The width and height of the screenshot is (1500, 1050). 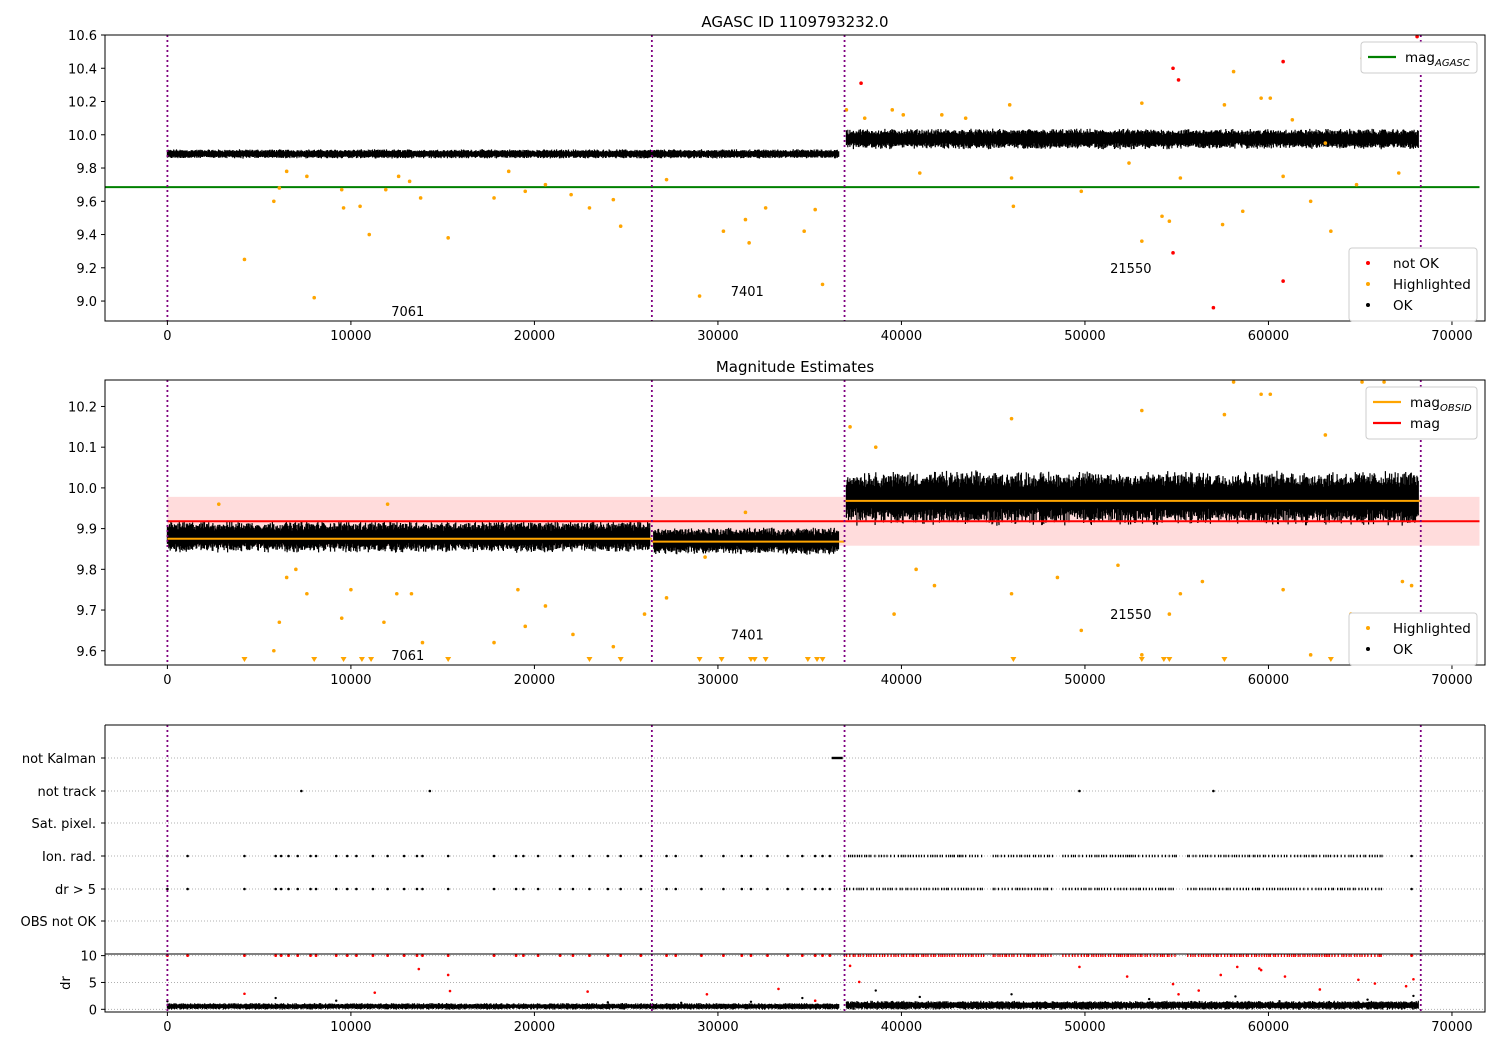 I want to click on y-tick-label: 10.6, so click(x=82, y=36).